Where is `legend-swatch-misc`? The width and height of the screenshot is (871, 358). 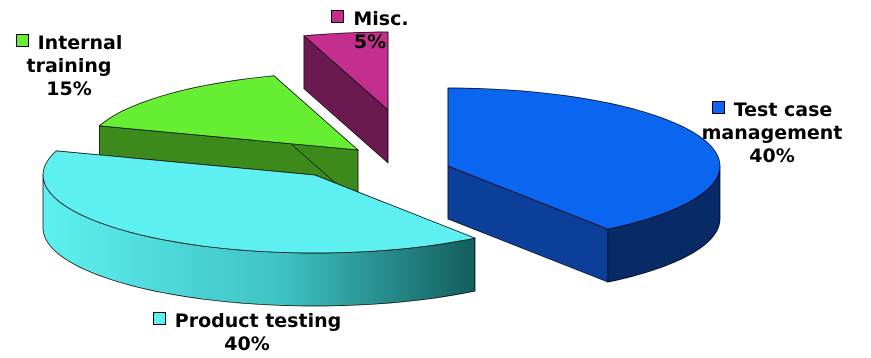 legend-swatch-misc is located at coordinates (338, 16).